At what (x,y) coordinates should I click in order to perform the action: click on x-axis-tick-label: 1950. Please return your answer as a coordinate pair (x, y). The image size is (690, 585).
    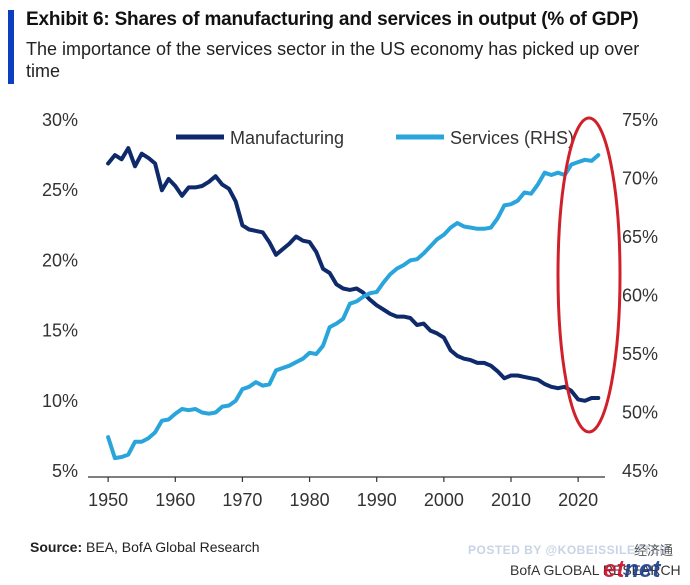
    Looking at the image, I should click on (108, 500).